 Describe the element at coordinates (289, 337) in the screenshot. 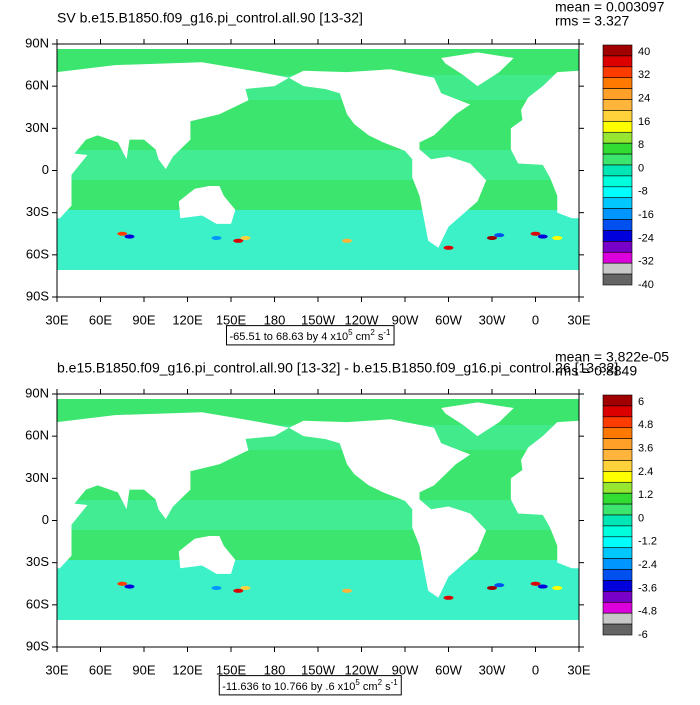

I see `range-part: -65.51 to 68.63 by 4 x10` at that location.